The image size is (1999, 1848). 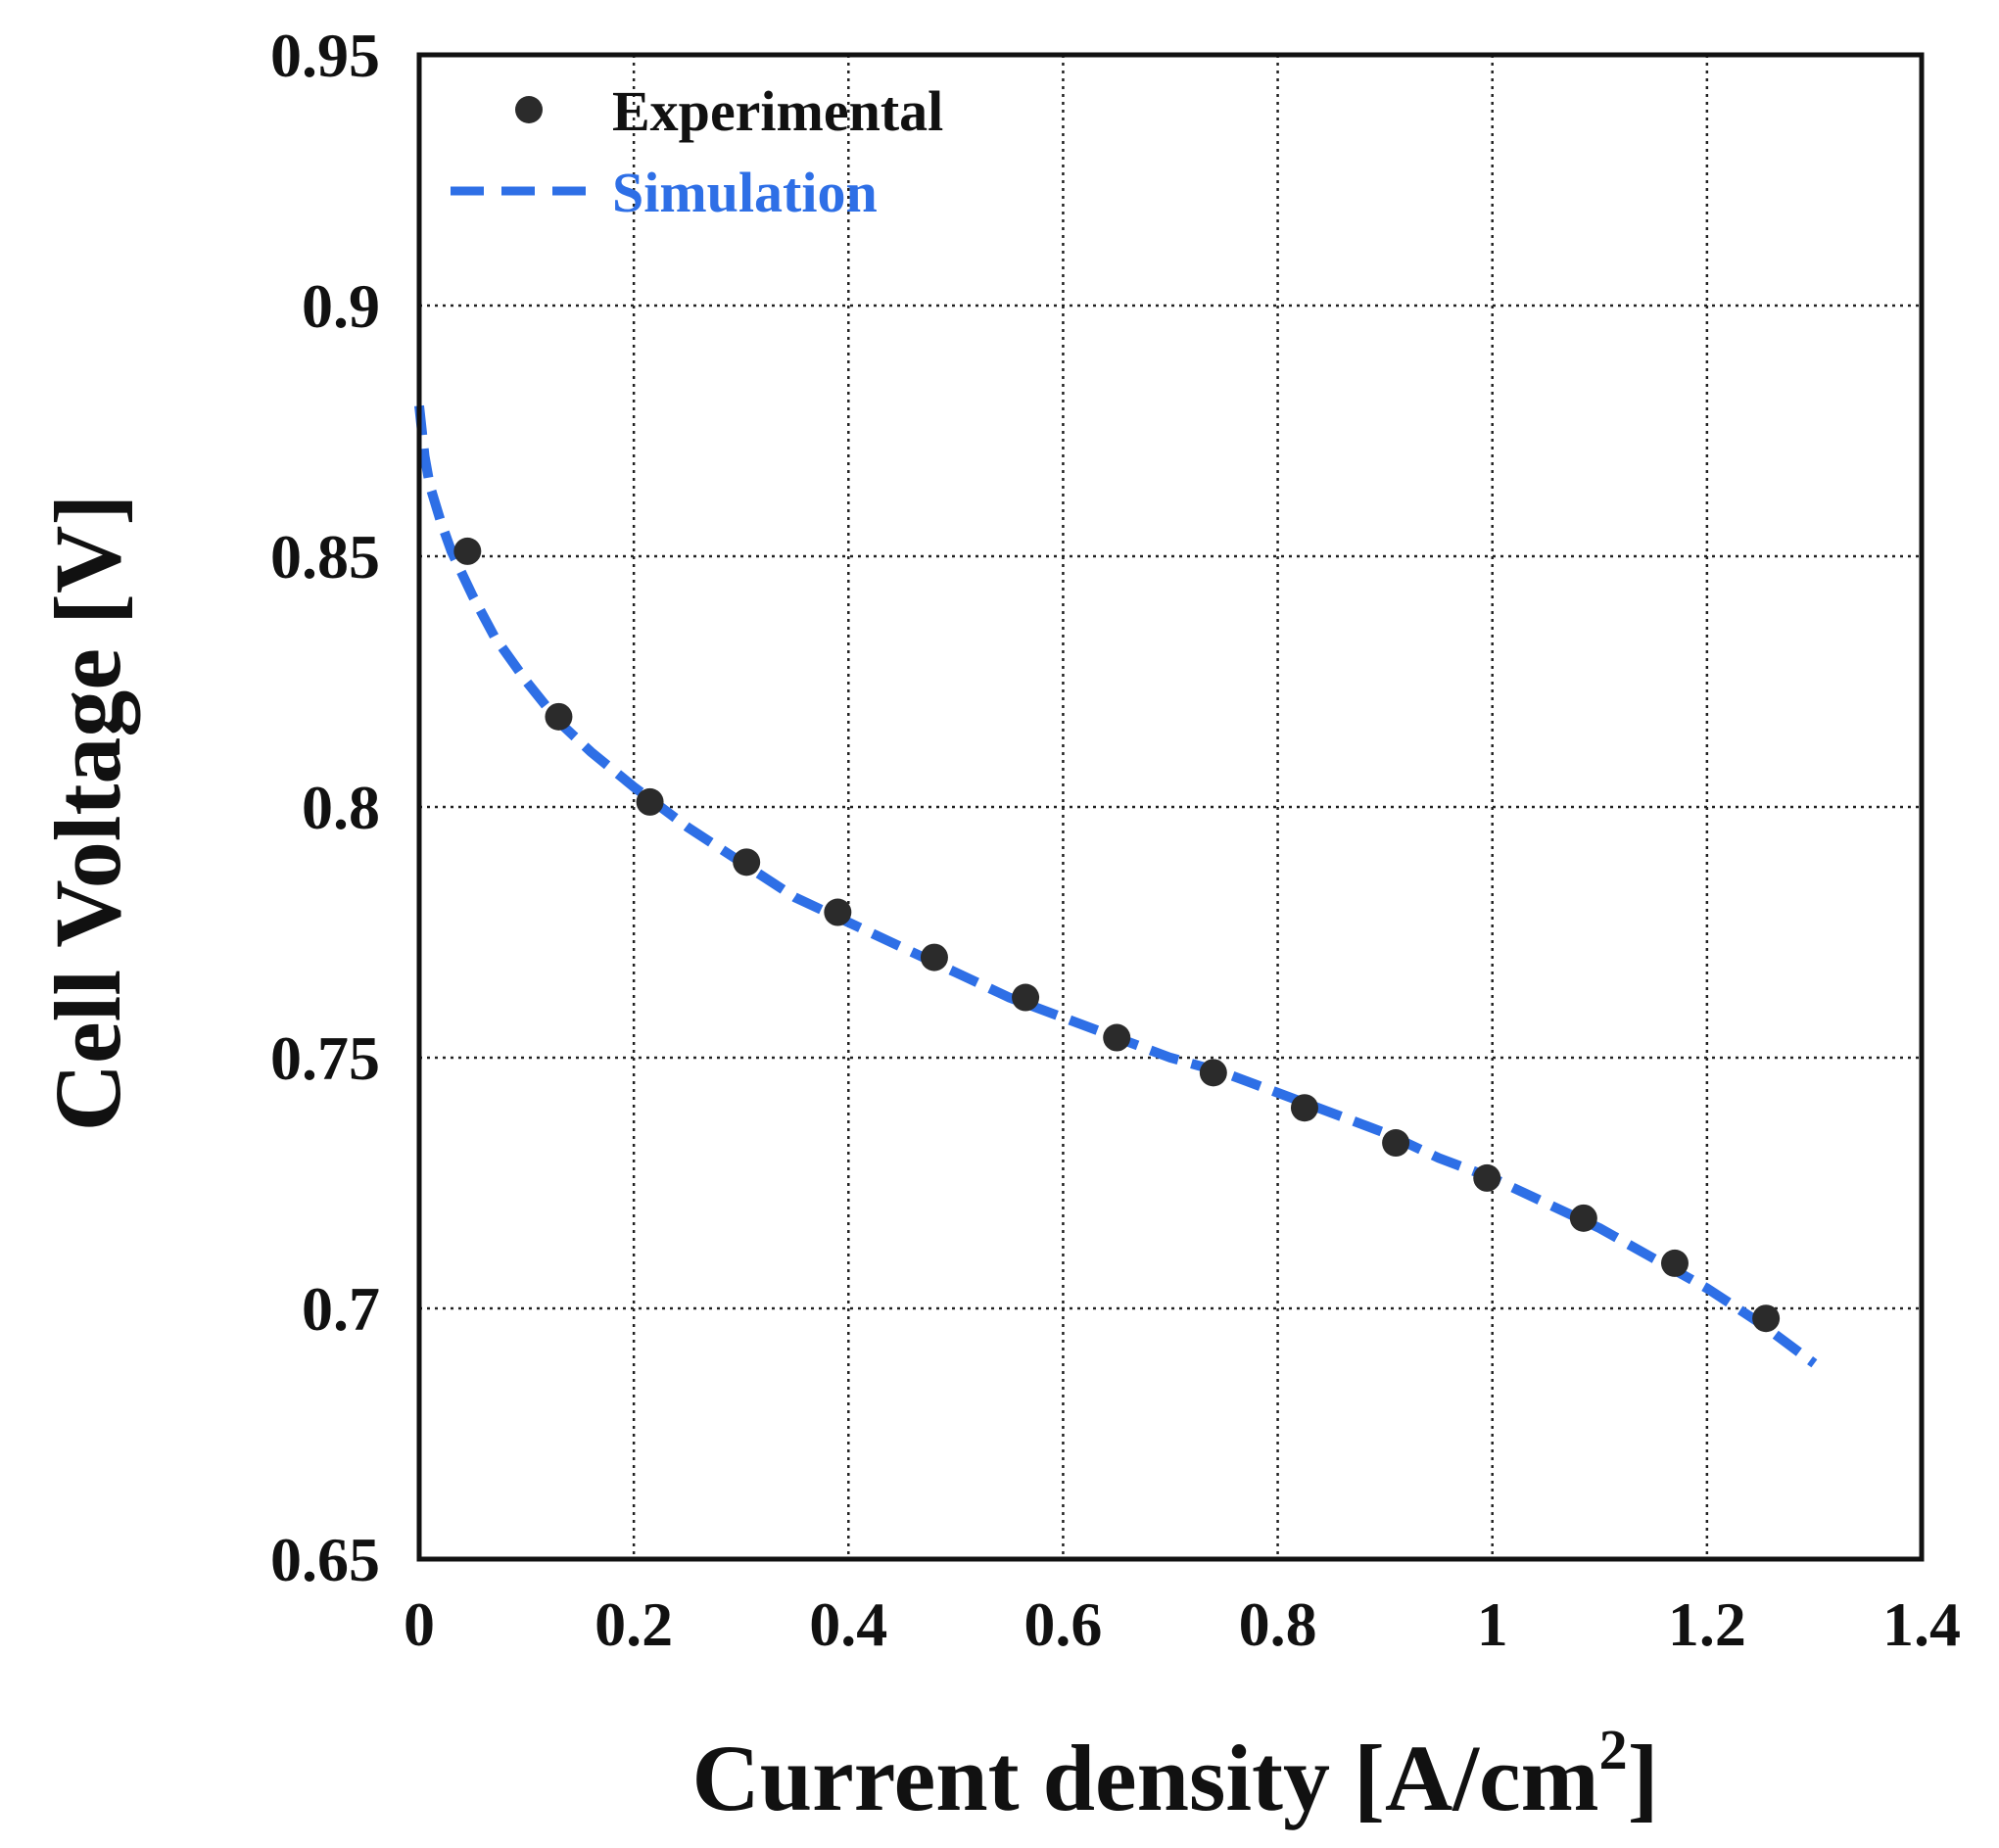 I want to click on x-axis-ticks: 0 0.2 0.4 0.6 0.8 1 1.2 1.4, so click(x=1182, y=1624).